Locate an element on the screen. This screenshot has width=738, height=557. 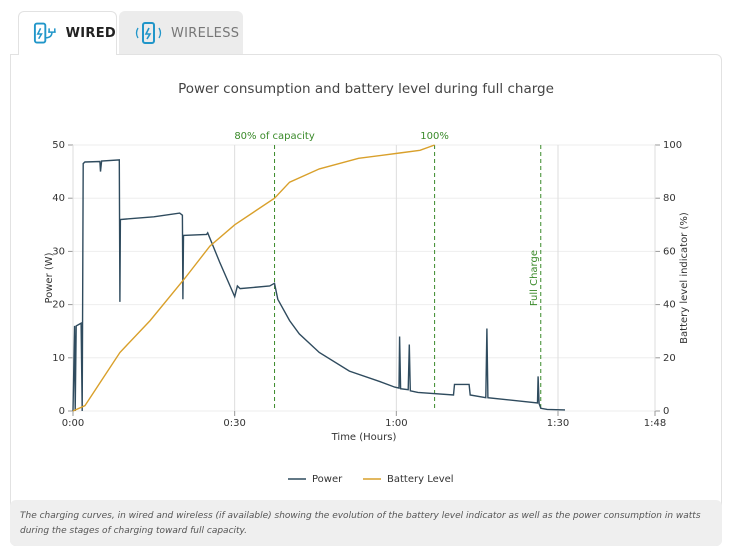
y2-tick-label: 20 is located at coordinates (669, 358).